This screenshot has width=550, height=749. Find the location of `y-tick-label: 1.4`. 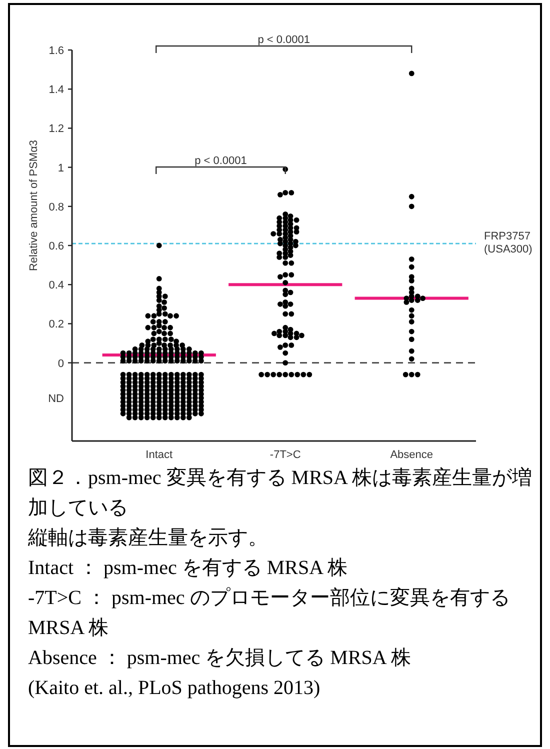

y-tick-label: 1.4 is located at coordinates (56, 90).